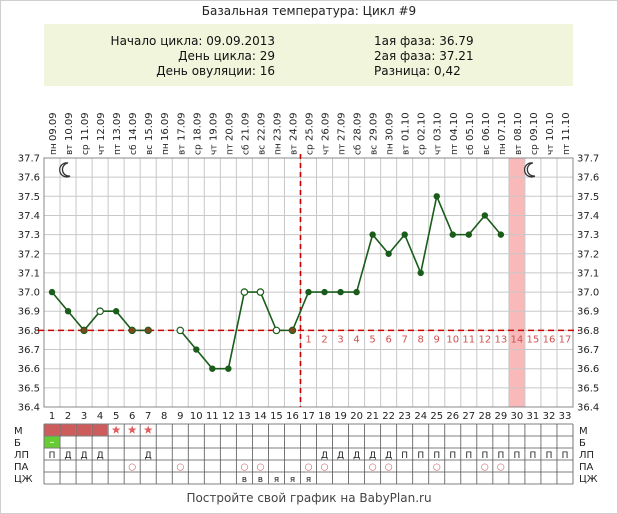  I want to click on x-tick-label: 29, so click(500, 416).